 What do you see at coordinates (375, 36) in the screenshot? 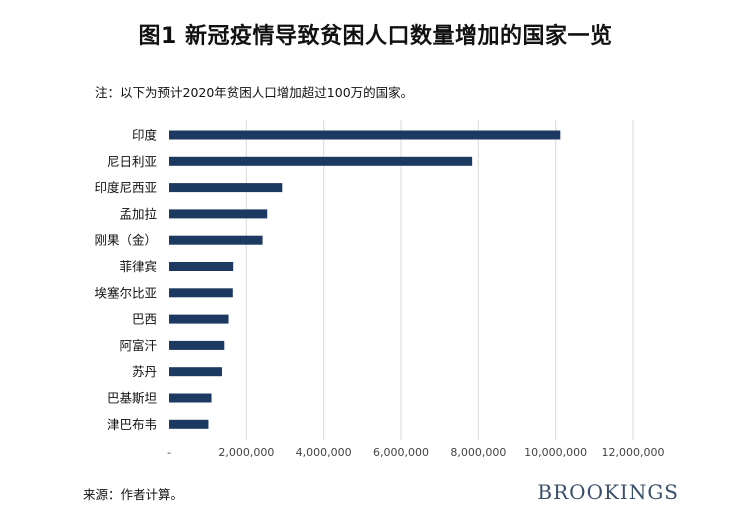
I see `chart-title: 图1 新冠疫情导致贫困人口数量增加的国家一览` at bounding box center [375, 36].